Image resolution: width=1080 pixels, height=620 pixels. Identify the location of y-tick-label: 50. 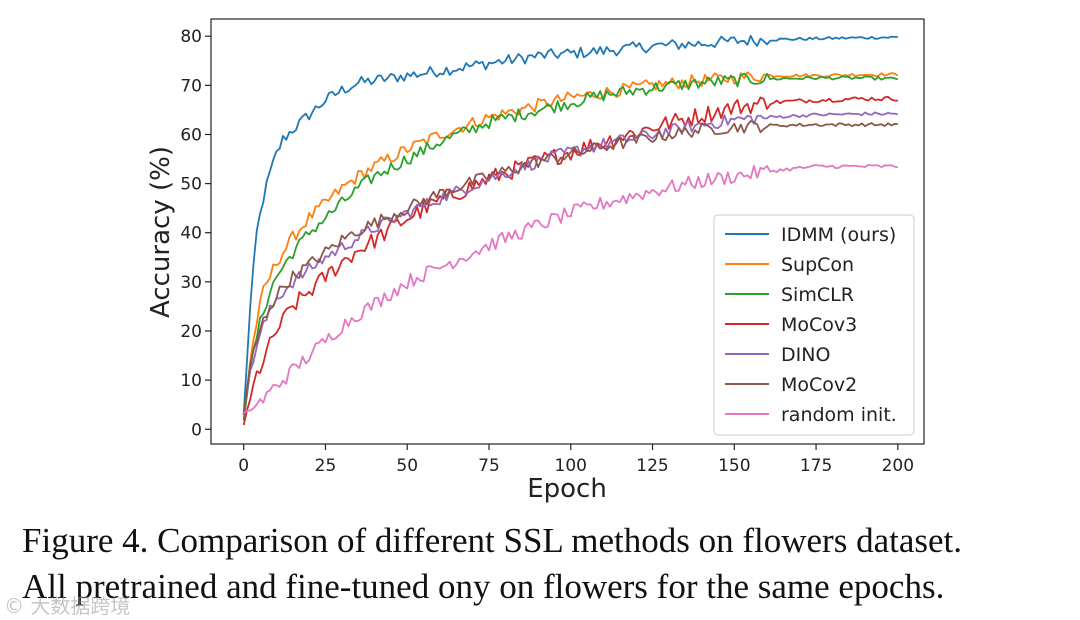
(191, 185).